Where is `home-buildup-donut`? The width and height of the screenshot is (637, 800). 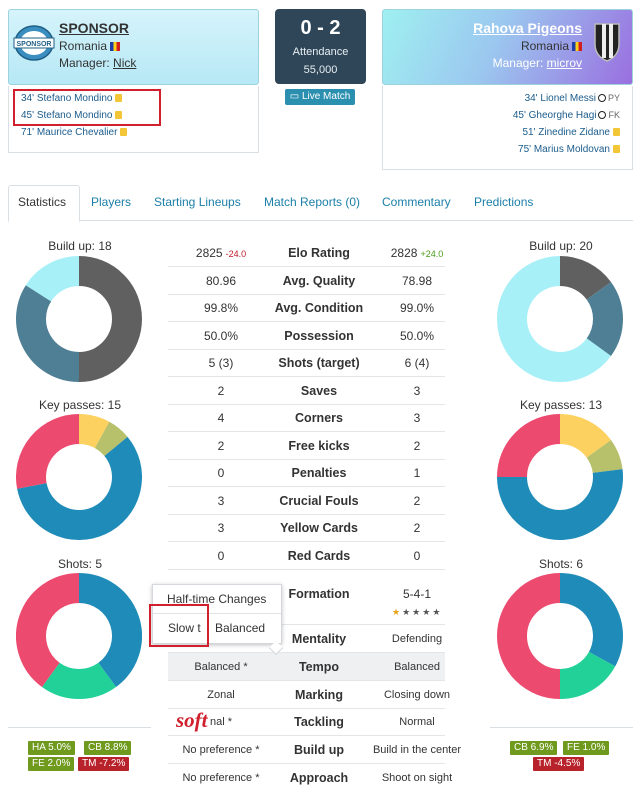 home-buildup-donut is located at coordinates (79, 319).